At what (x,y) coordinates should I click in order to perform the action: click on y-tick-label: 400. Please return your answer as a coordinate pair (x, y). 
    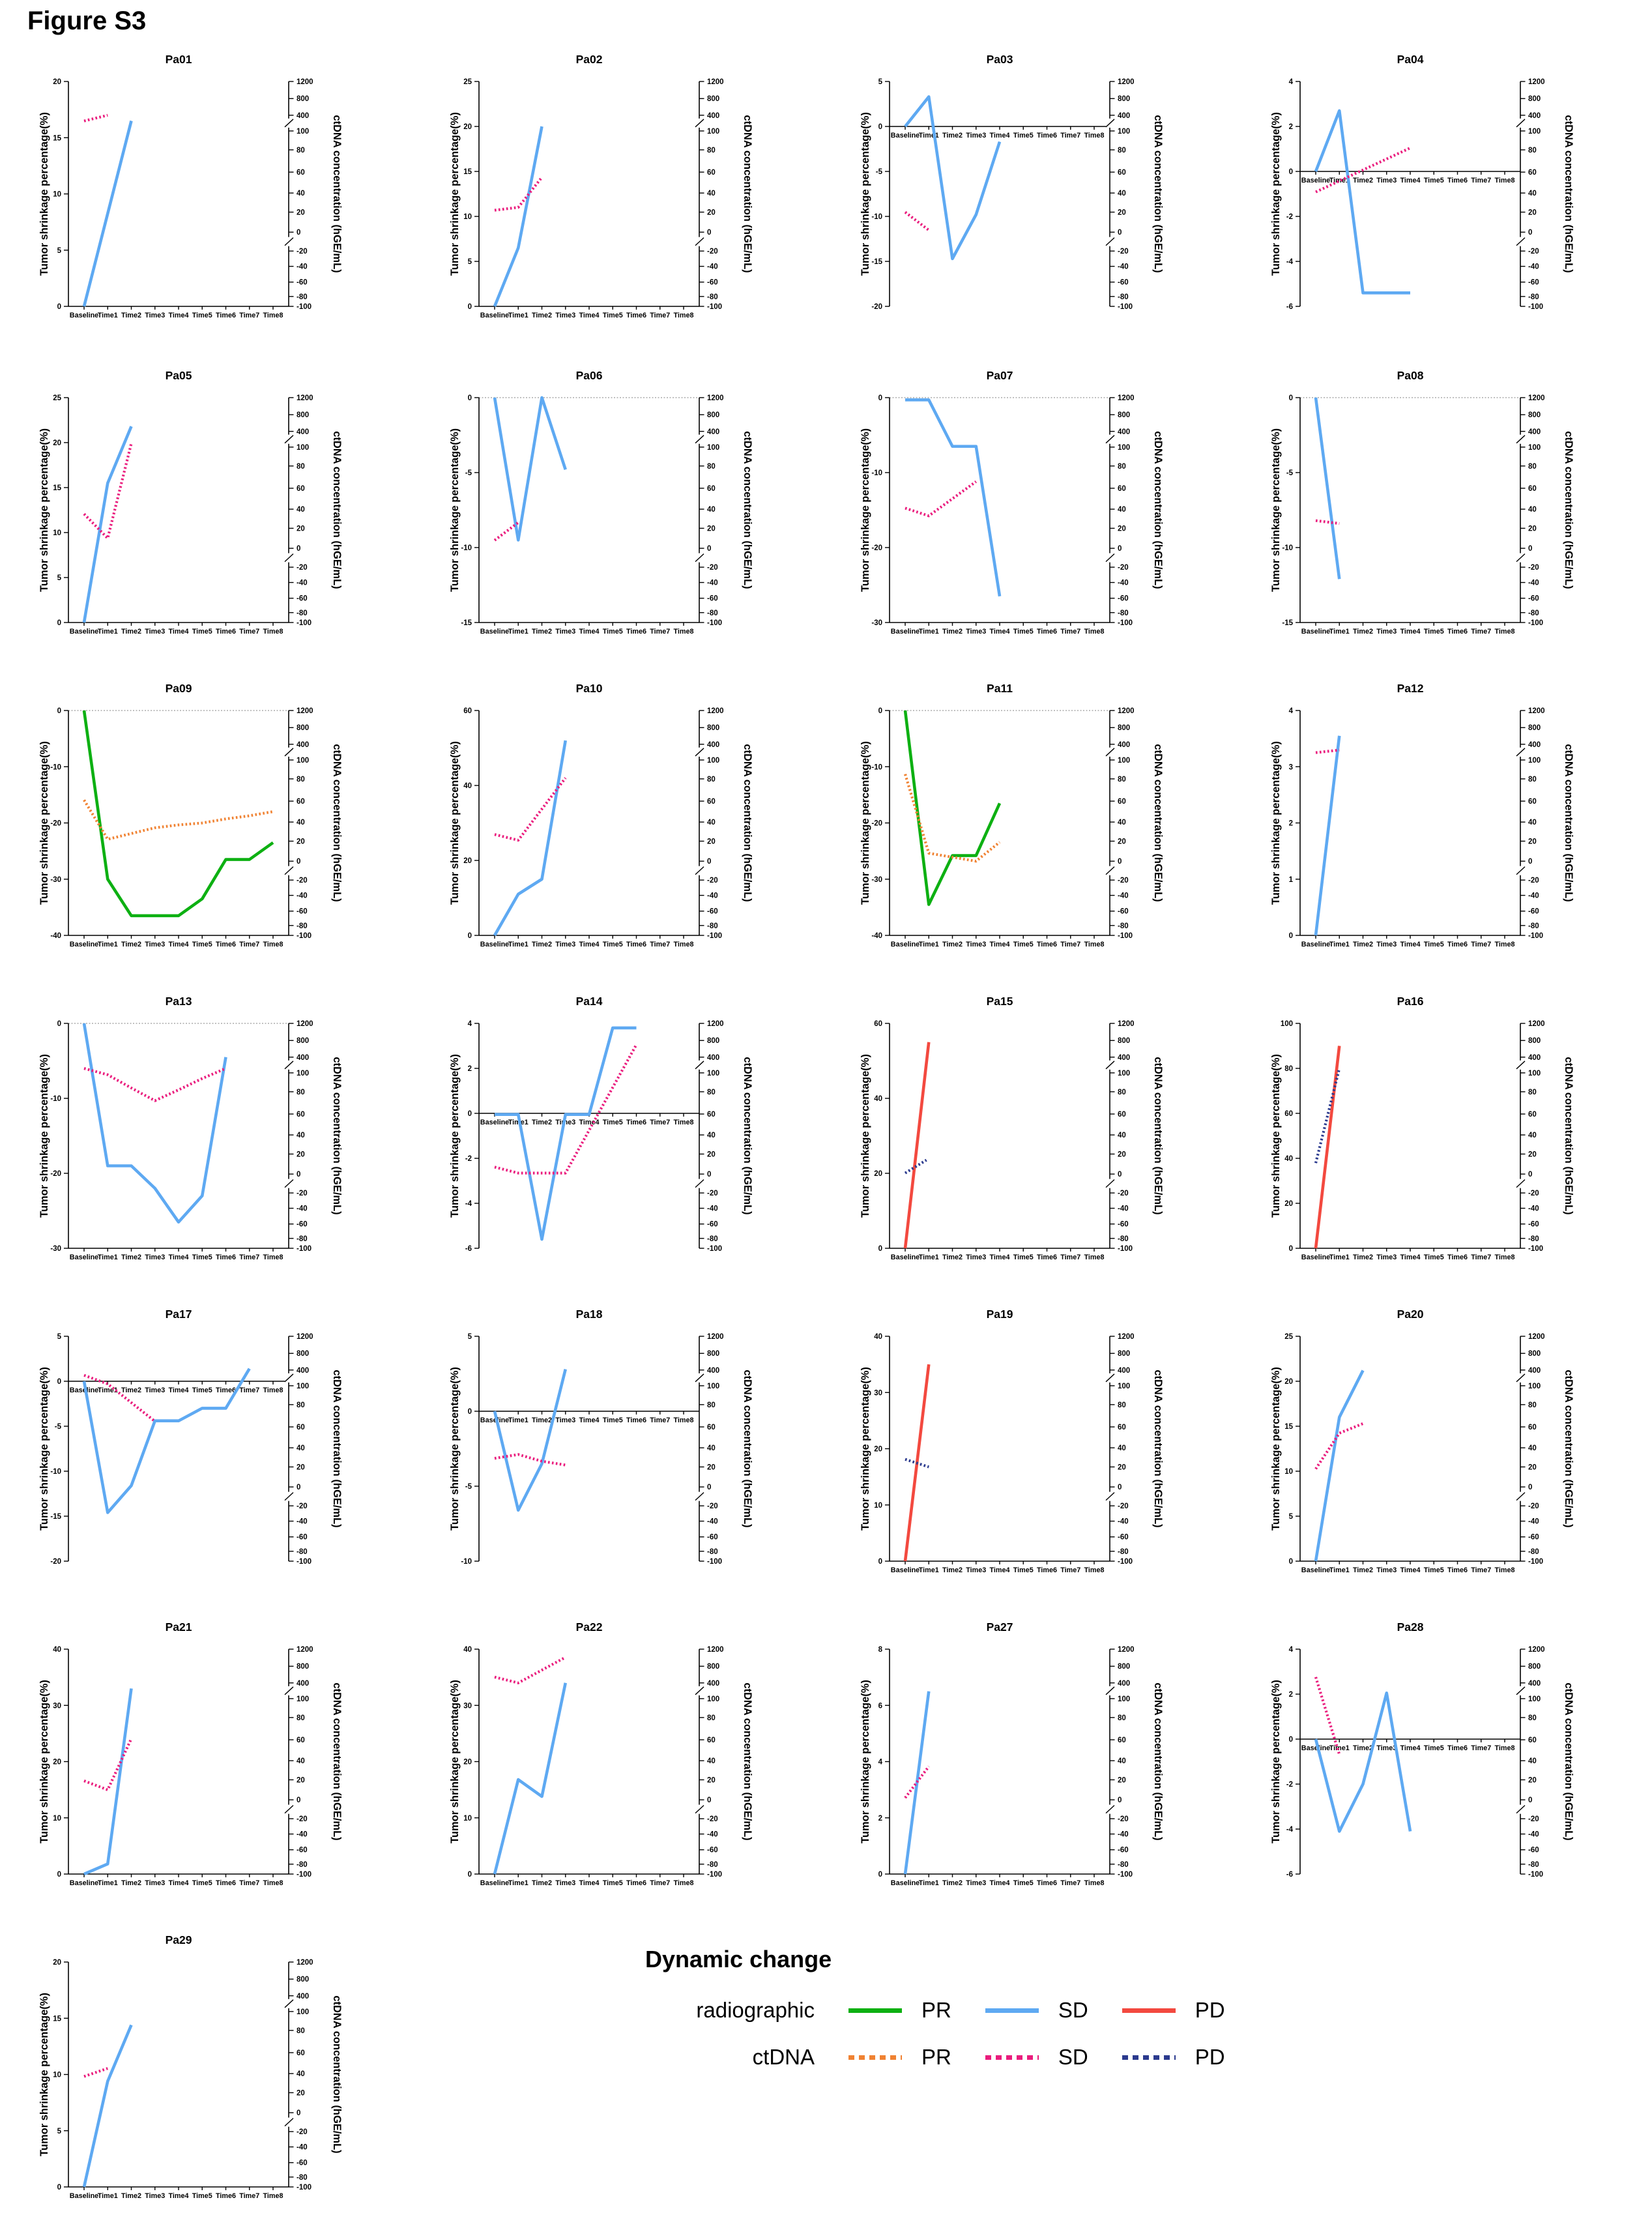
    Looking at the image, I should click on (713, 116).